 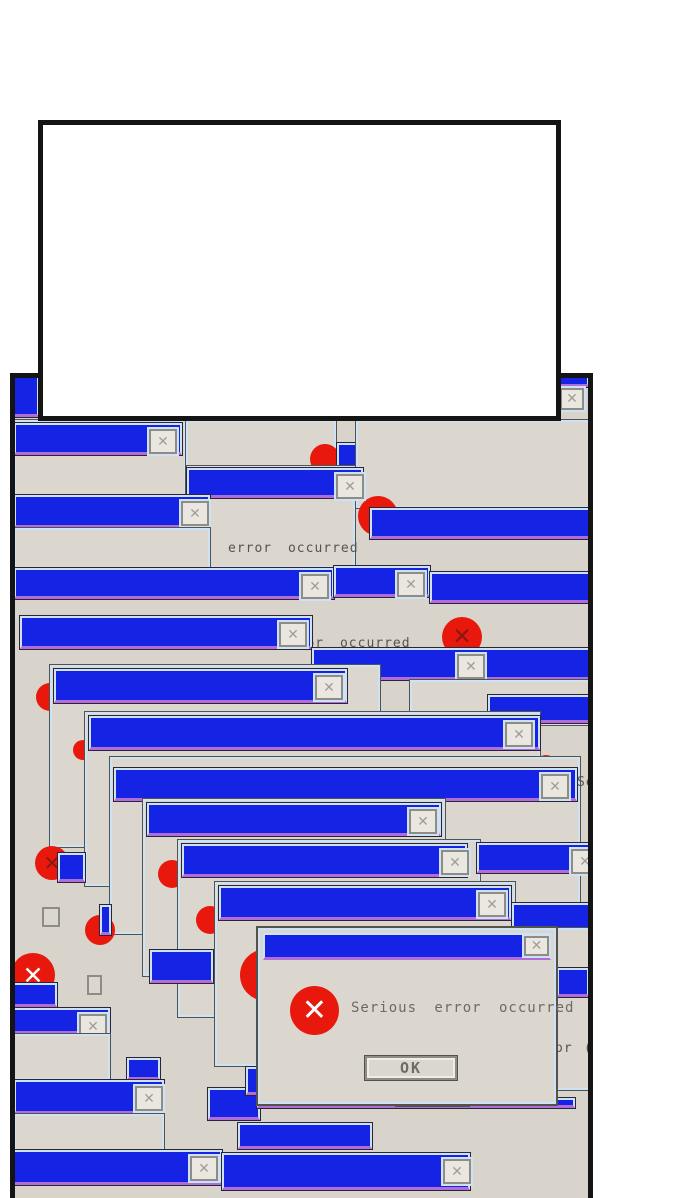 What do you see at coordinates (588, 1048) in the screenshot?
I see `error-text: (` at bounding box center [588, 1048].